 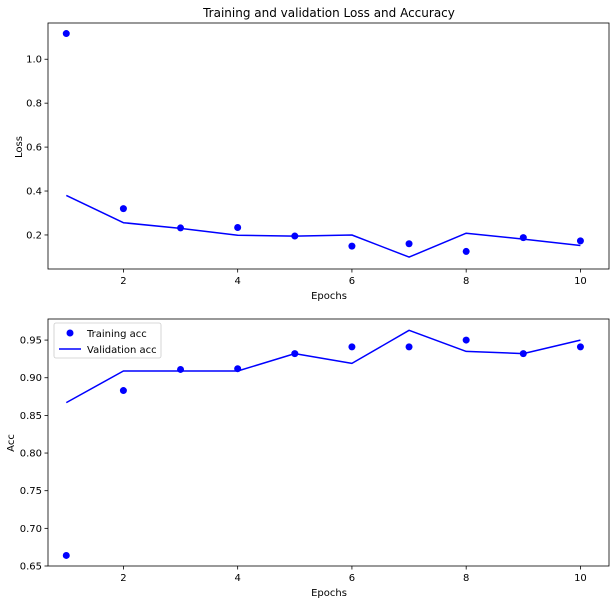 I want to click on accuracy-y-tick-label: 0.70, so click(x=31, y=529).